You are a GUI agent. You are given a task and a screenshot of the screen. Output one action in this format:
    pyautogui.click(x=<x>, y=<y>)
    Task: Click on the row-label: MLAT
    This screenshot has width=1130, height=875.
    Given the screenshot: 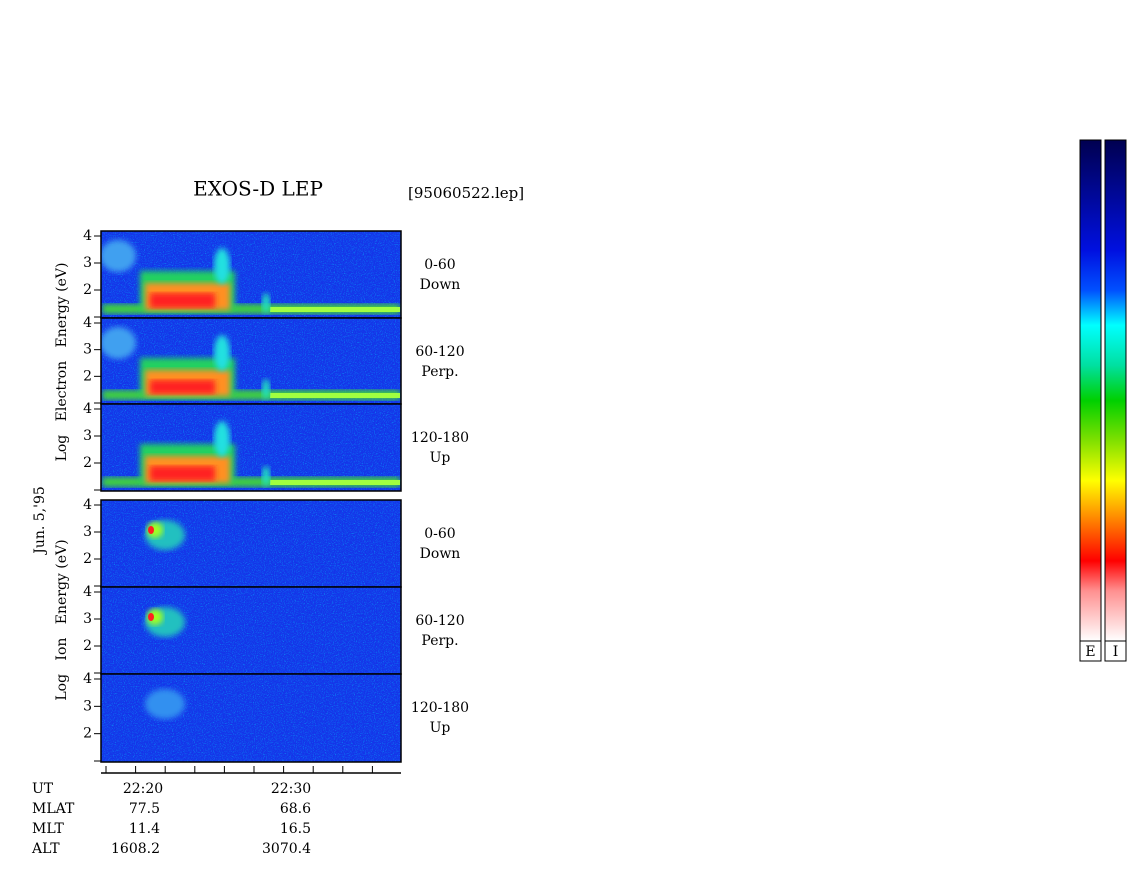 What is the action you would take?
    pyautogui.click(x=53, y=809)
    